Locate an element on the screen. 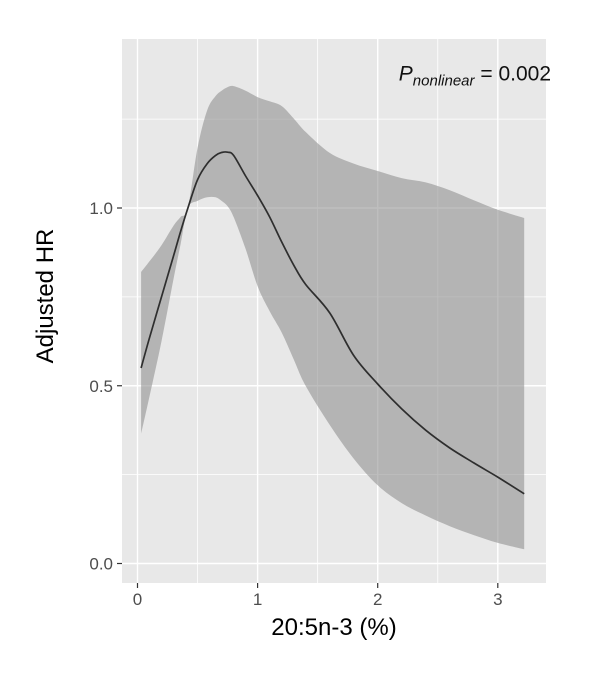  p-value-text: = 0.002 is located at coordinates (512, 74).